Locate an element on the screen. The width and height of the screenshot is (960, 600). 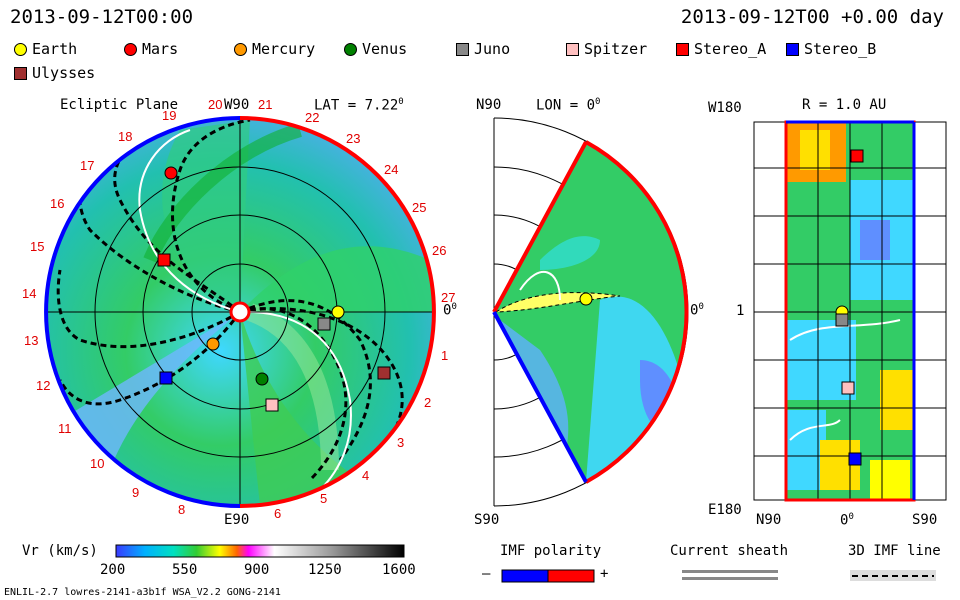
imf-polarity-bar is located at coordinates (548, 576).